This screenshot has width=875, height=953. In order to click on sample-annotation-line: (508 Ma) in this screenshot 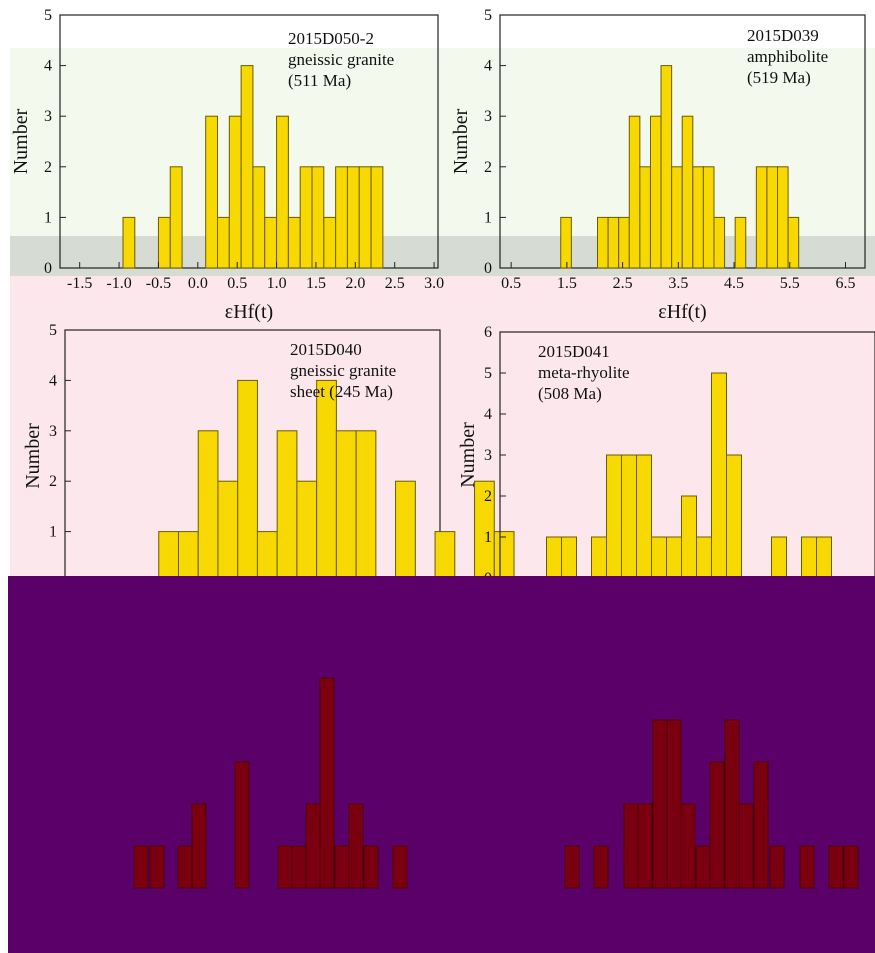, I will do `click(570, 393)`.